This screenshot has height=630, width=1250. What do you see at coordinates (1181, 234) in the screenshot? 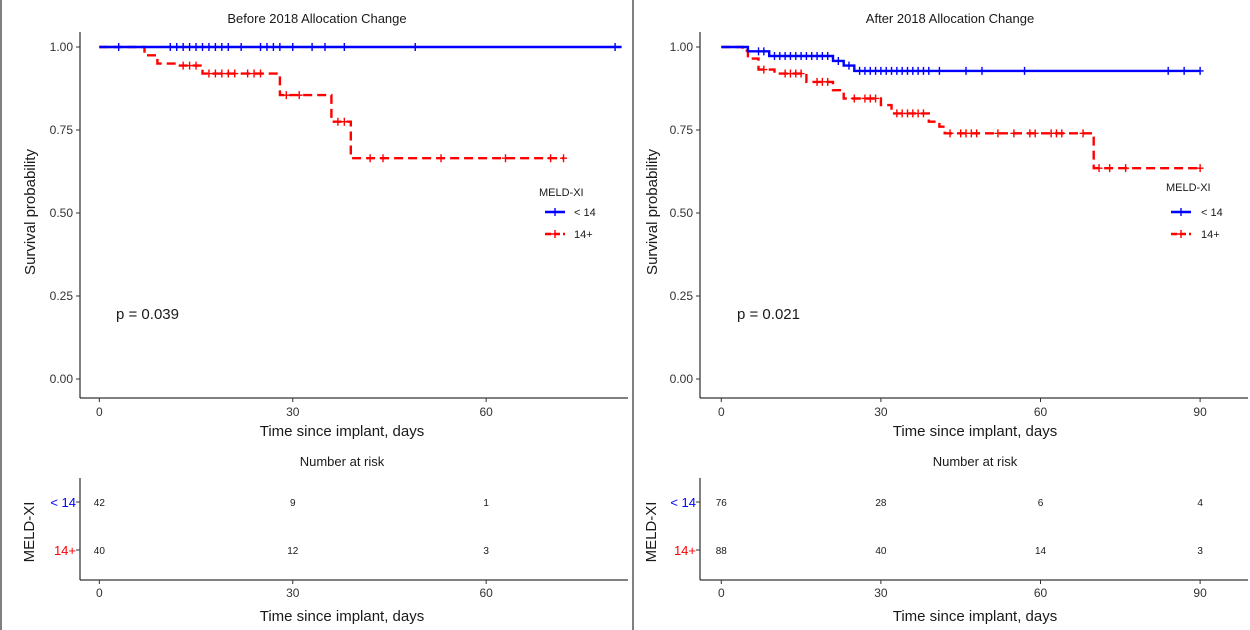
I see `panel-2-legend-key-cross-high` at bounding box center [1181, 234].